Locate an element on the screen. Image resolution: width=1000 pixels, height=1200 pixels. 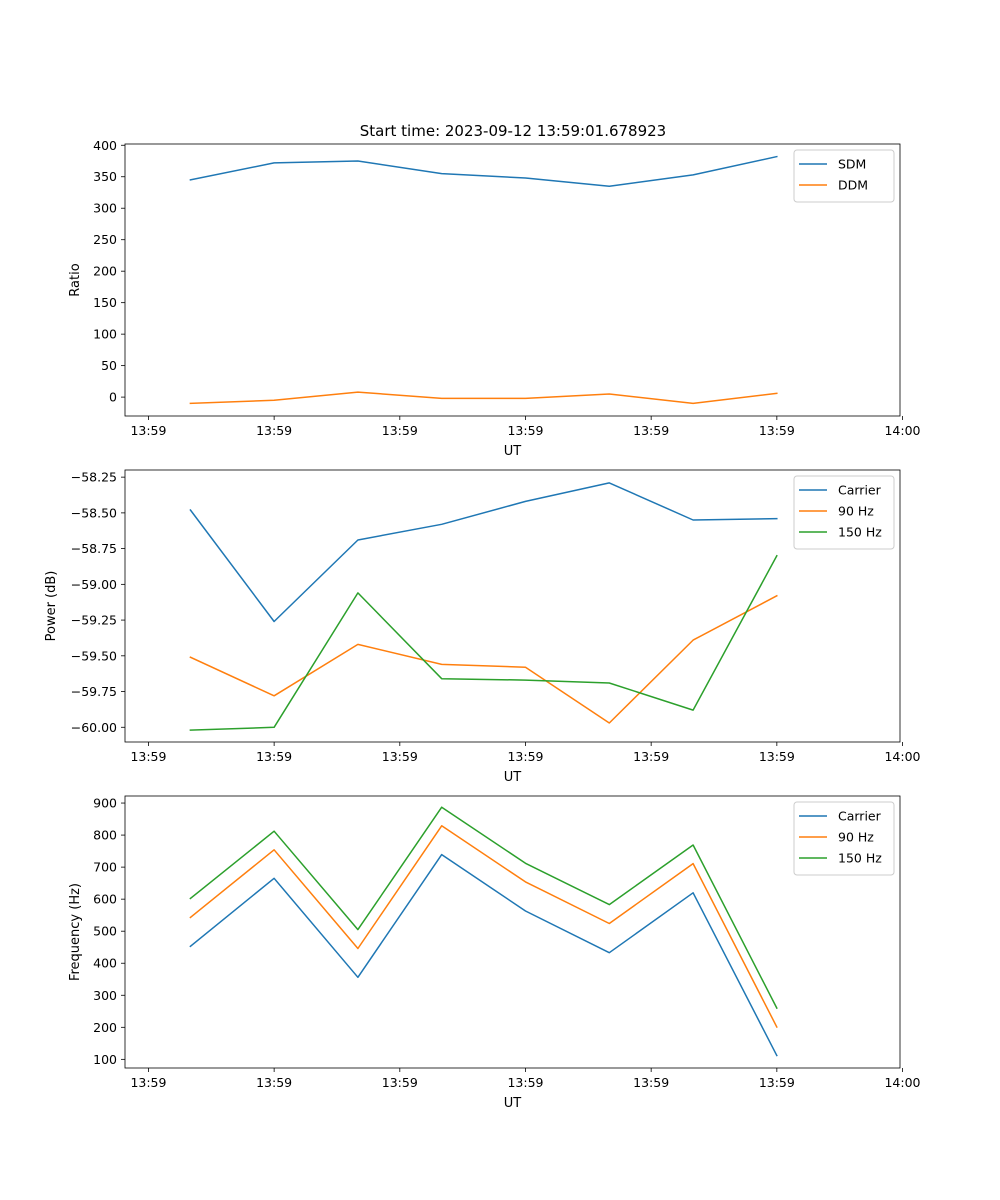
y-tick-label: 50 is located at coordinates (109, 365).